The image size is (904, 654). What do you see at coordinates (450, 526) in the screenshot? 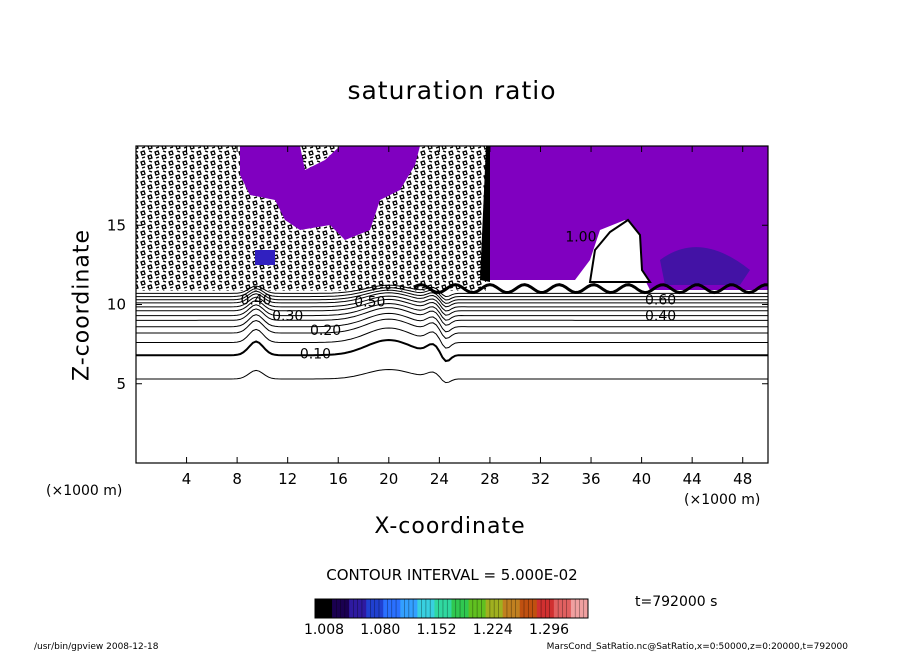
I see `x-axis-label: X-coordinate` at bounding box center [450, 526].